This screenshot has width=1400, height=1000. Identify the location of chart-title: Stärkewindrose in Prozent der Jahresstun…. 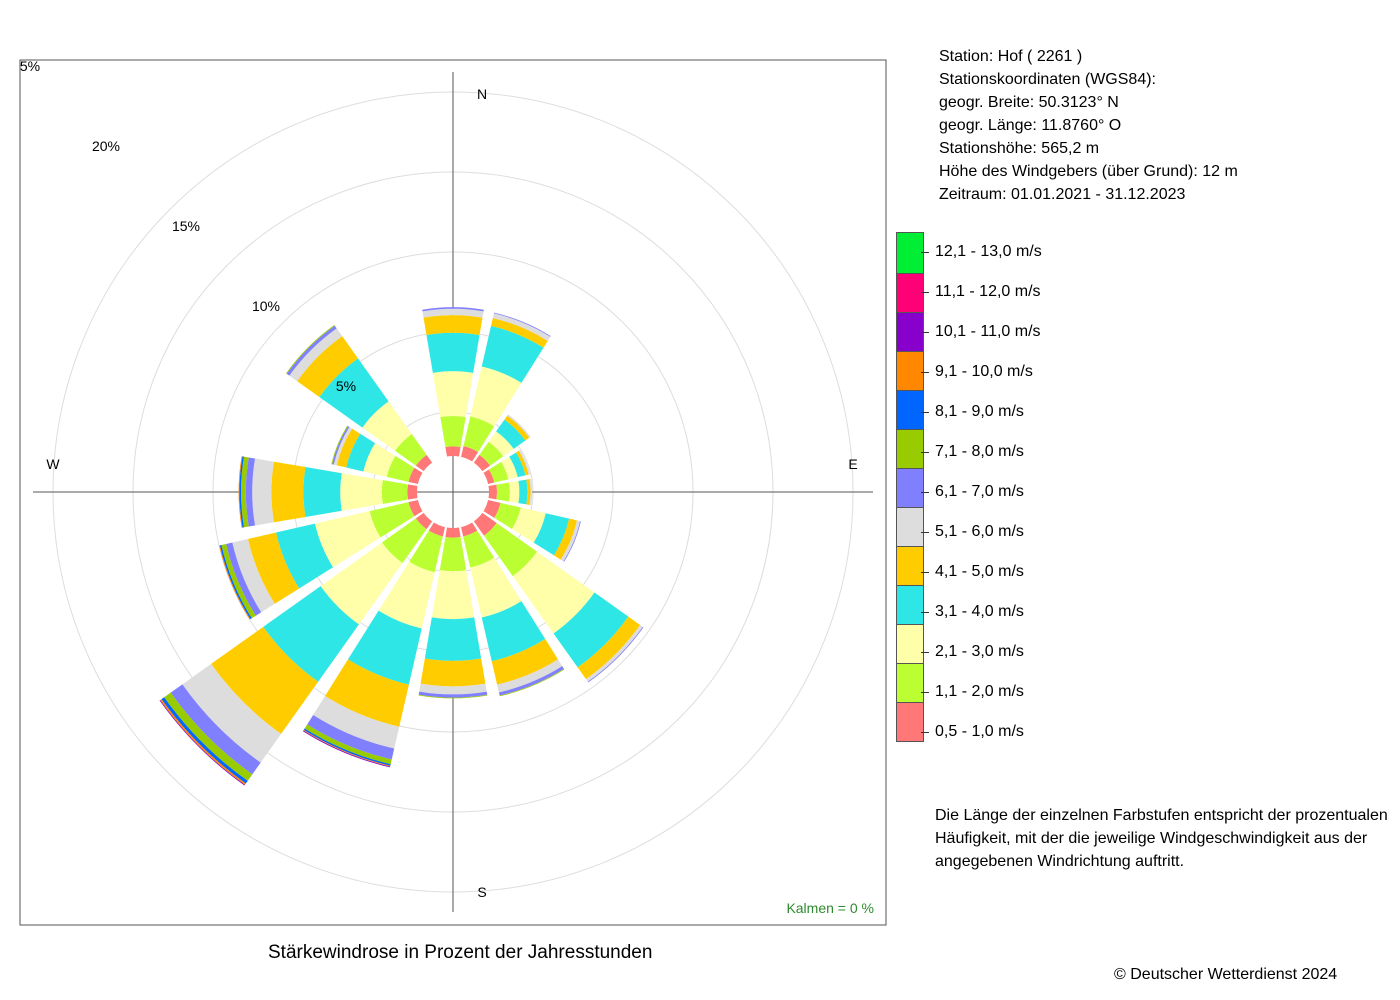
(460, 952).